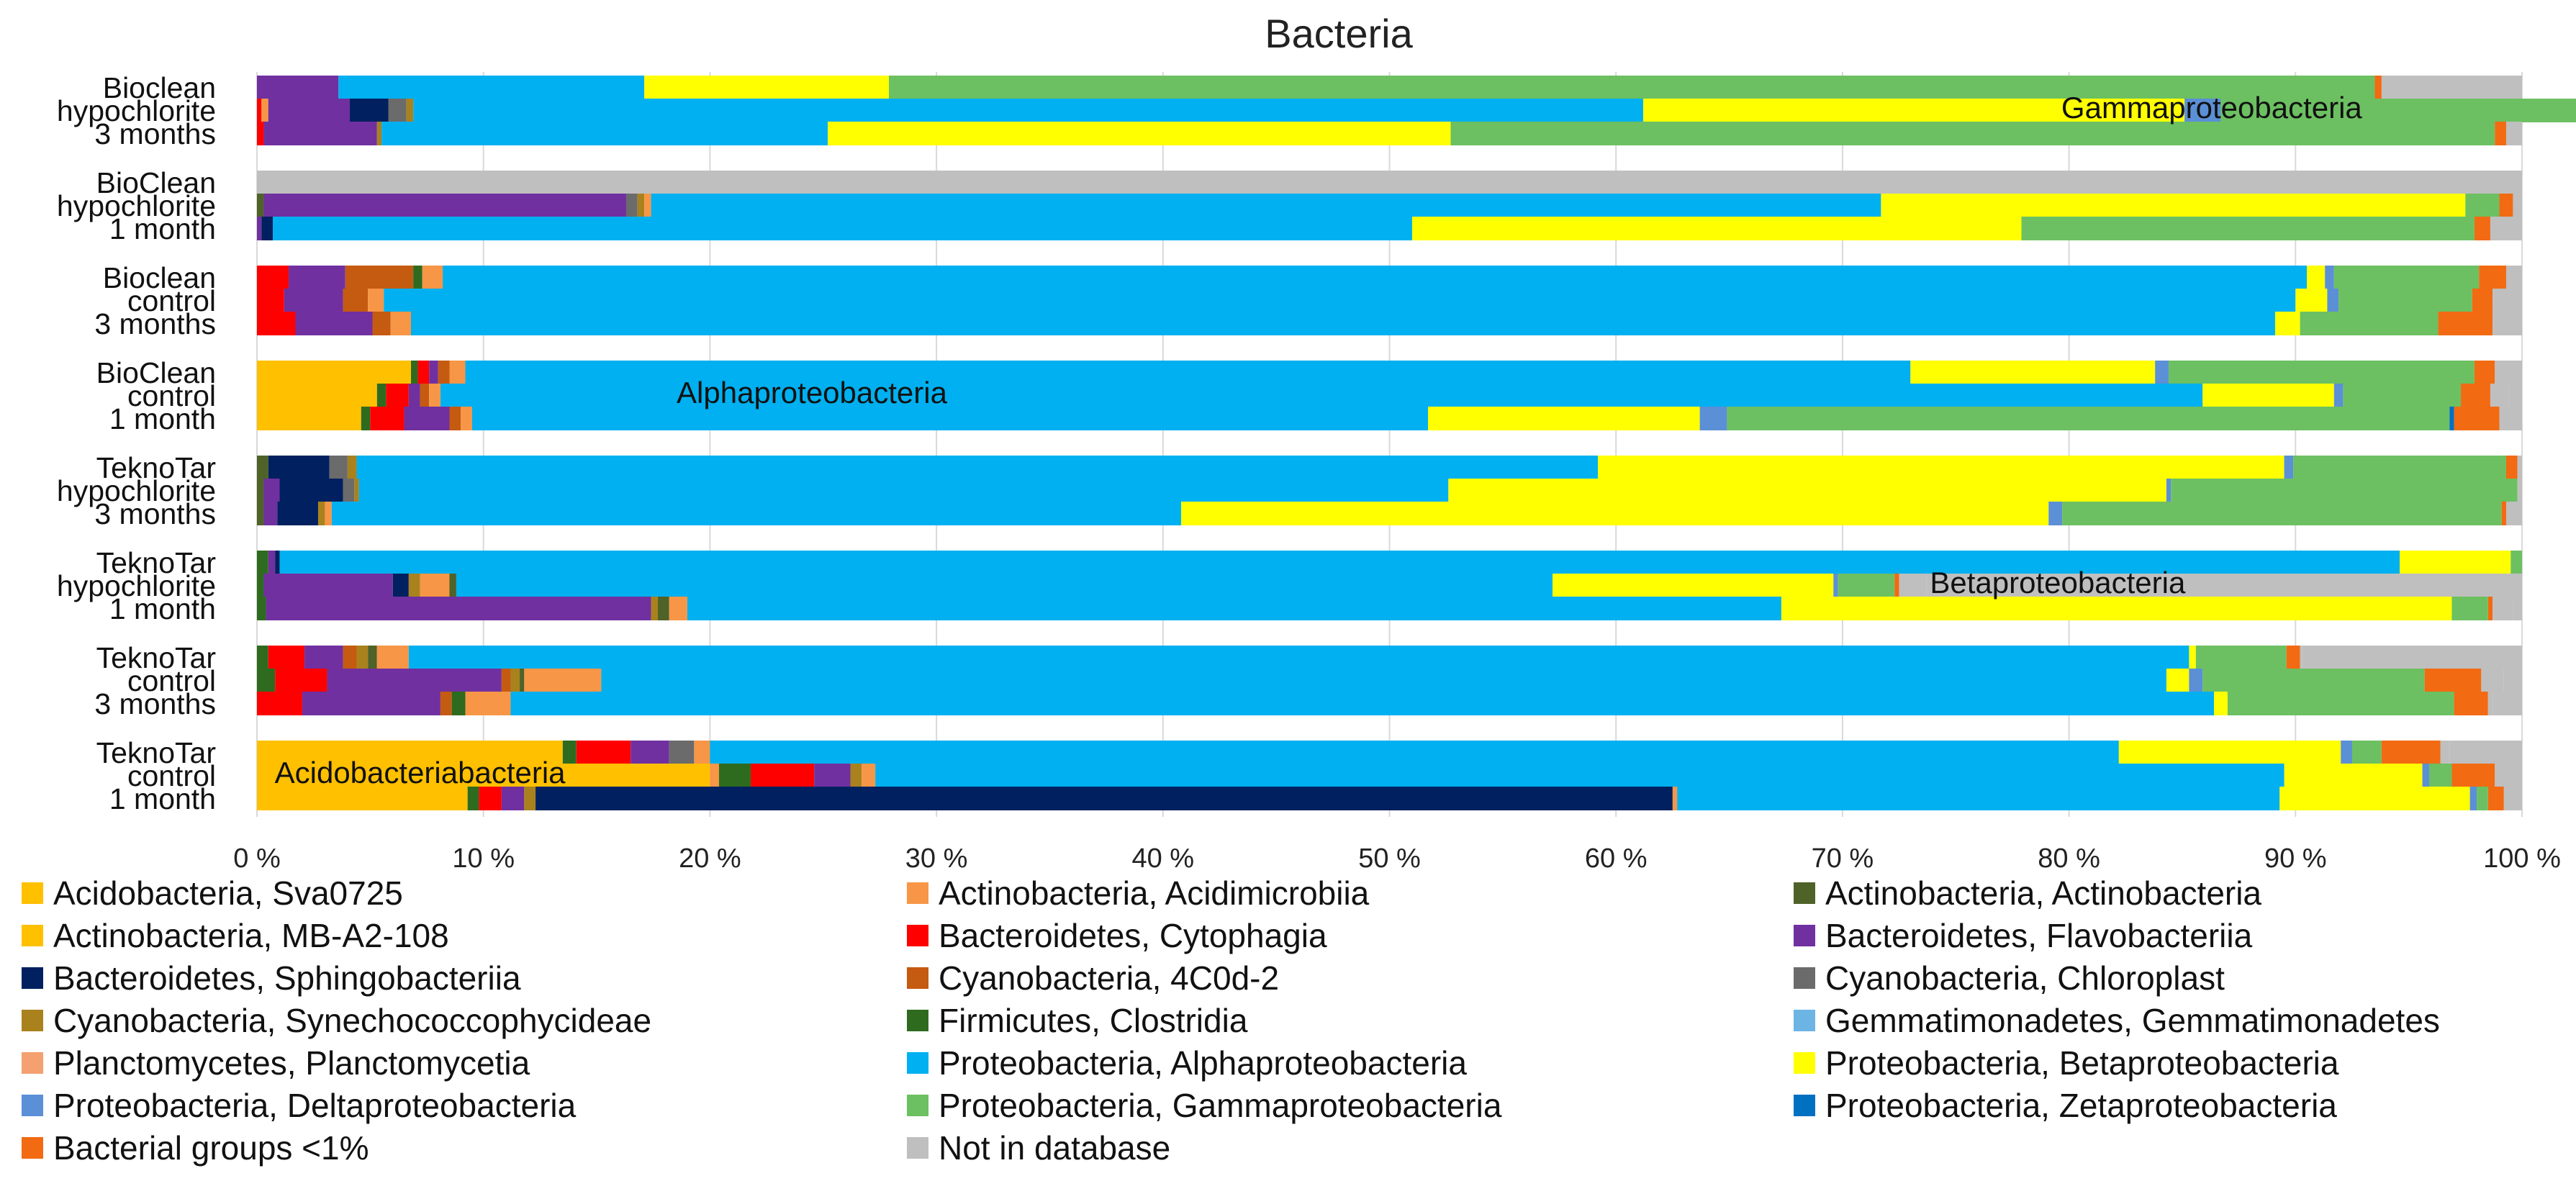 The width and height of the screenshot is (2576, 1181). Describe the element at coordinates (2522, 858) in the screenshot. I see `x-tick-label: 100 %` at that location.